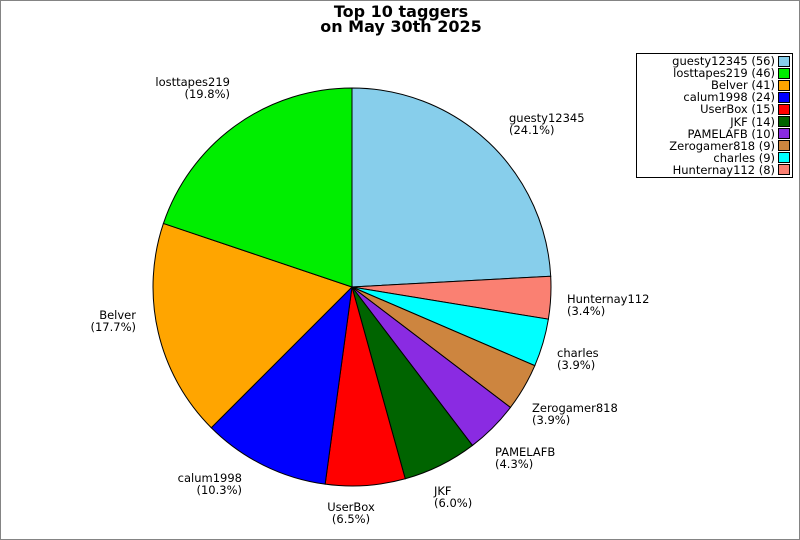 This screenshot has width=800, height=540. I want to click on legend-label: Zerogamer818 (9), so click(722, 145).